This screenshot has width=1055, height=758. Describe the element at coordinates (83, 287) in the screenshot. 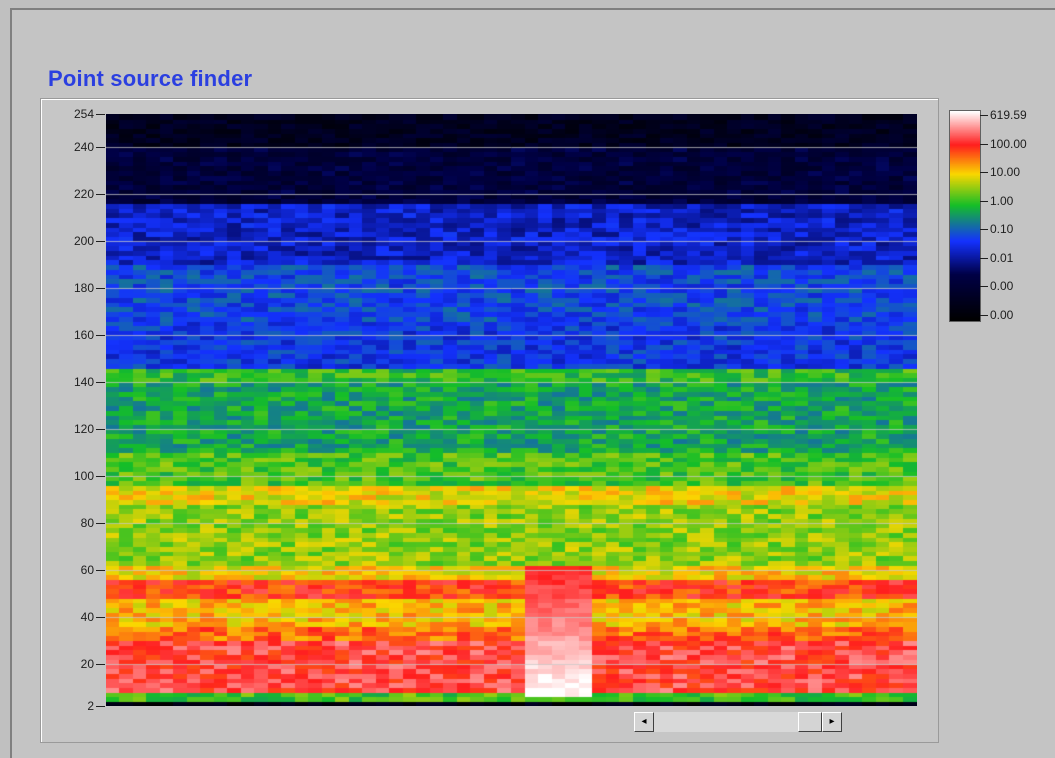

I see `y-tick-label: 180` at that location.